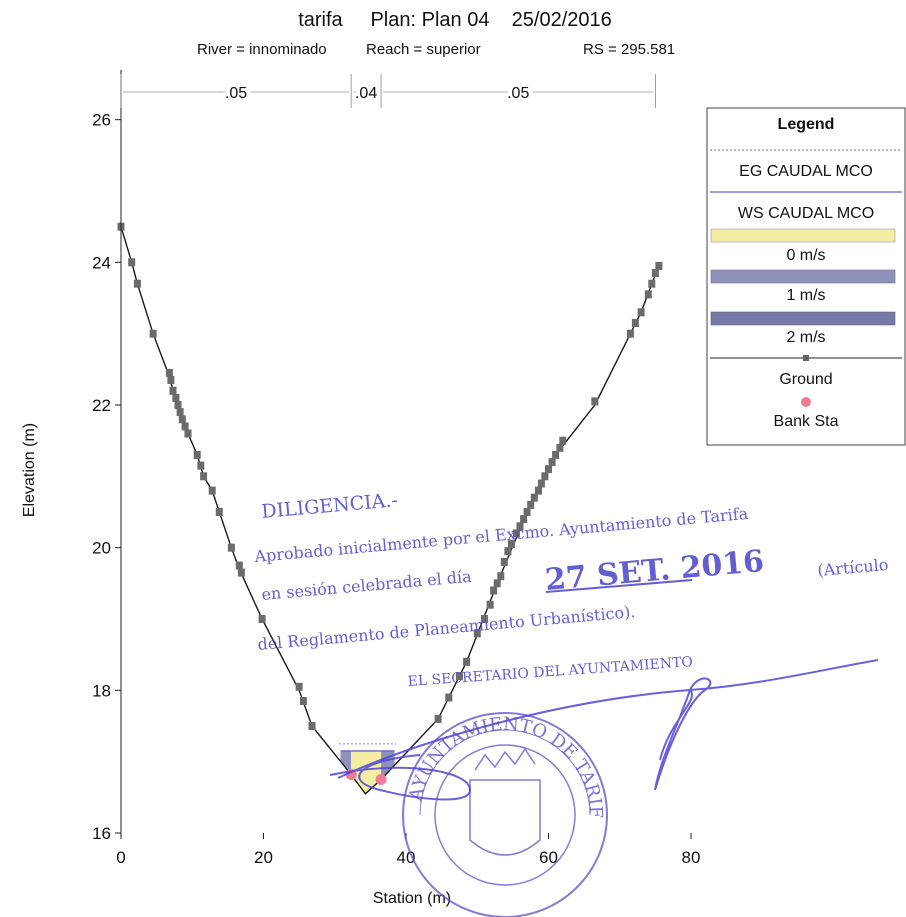 The height and width of the screenshot is (917, 906). What do you see at coordinates (423, 49) in the screenshot?
I see `subtitle-reach: Reach = superior` at bounding box center [423, 49].